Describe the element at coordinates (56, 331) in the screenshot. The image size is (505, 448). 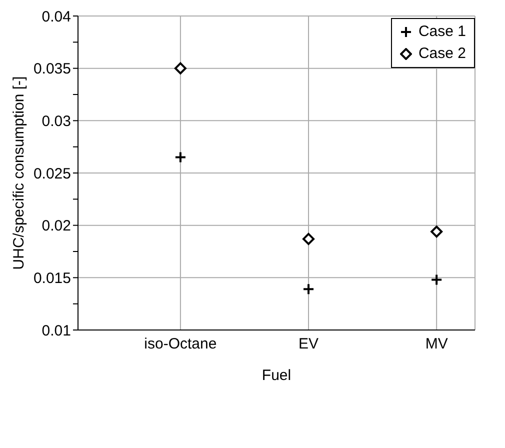
I see `y-tick-label: 0.01` at that location.